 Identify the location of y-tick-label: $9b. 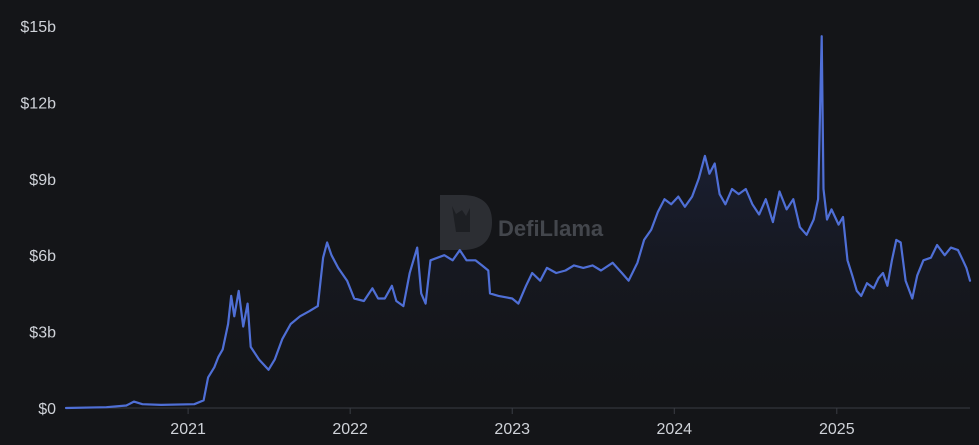
(42, 180).